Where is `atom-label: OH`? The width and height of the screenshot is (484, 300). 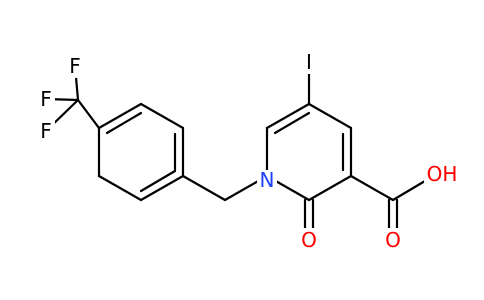 atom-label: OH is located at coordinates (442, 174).